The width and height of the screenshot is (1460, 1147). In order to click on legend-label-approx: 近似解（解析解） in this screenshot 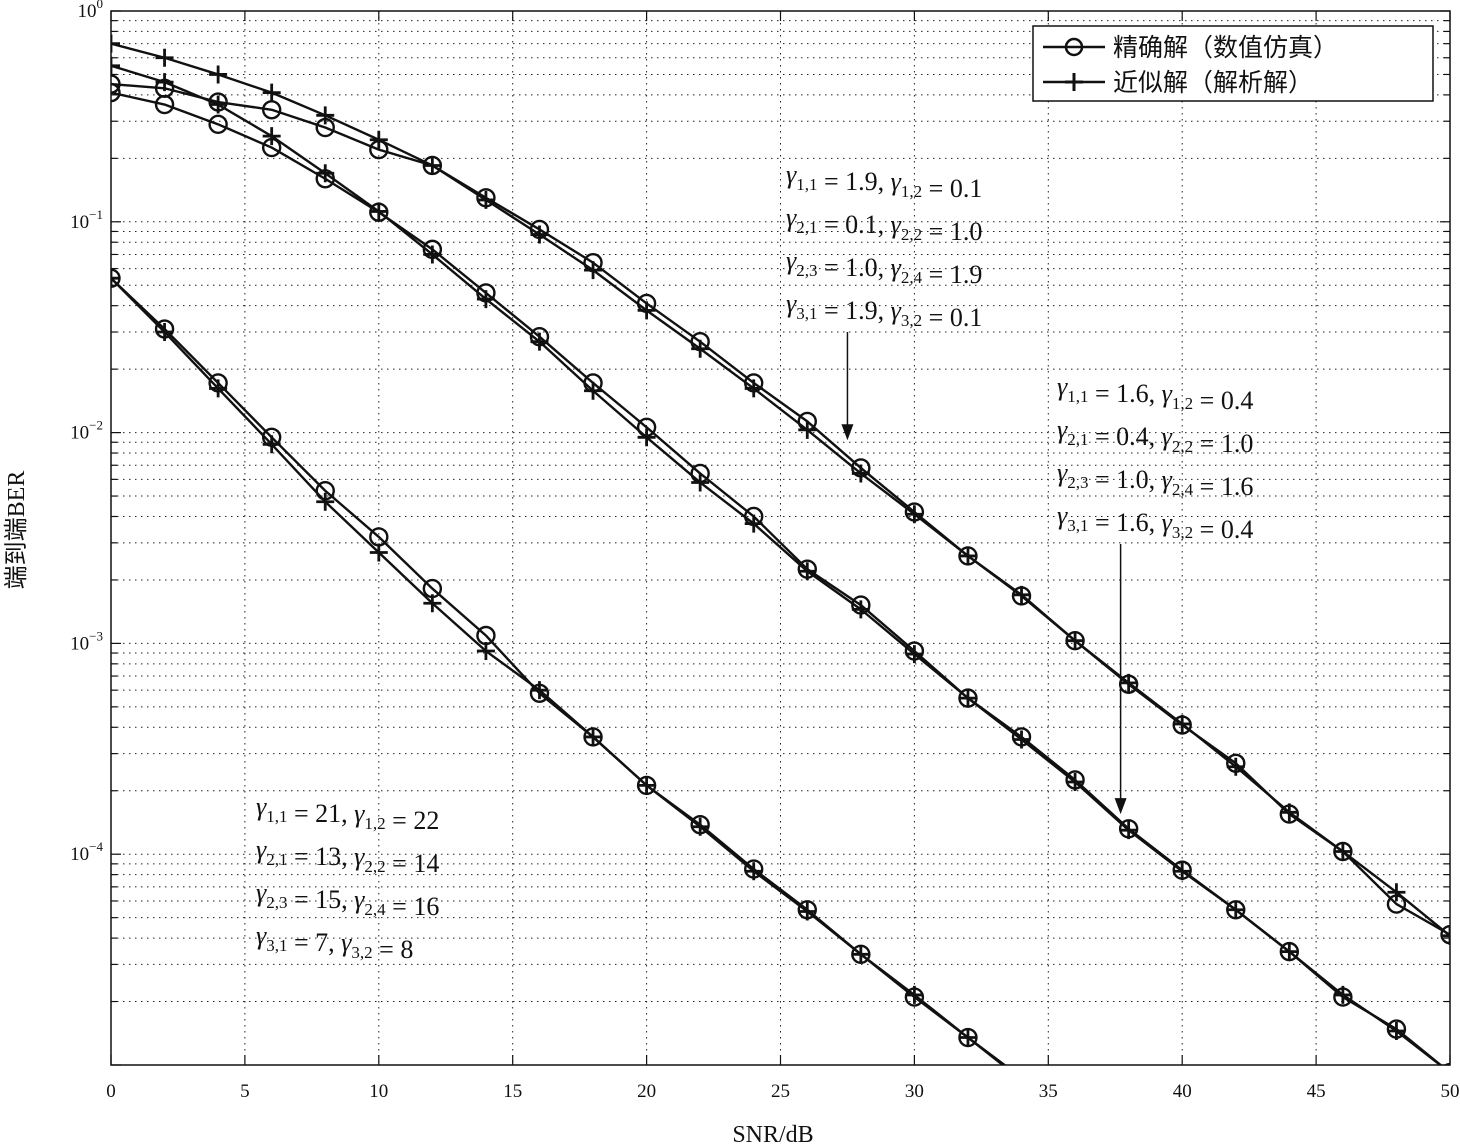, I will do `click(1213, 82)`.